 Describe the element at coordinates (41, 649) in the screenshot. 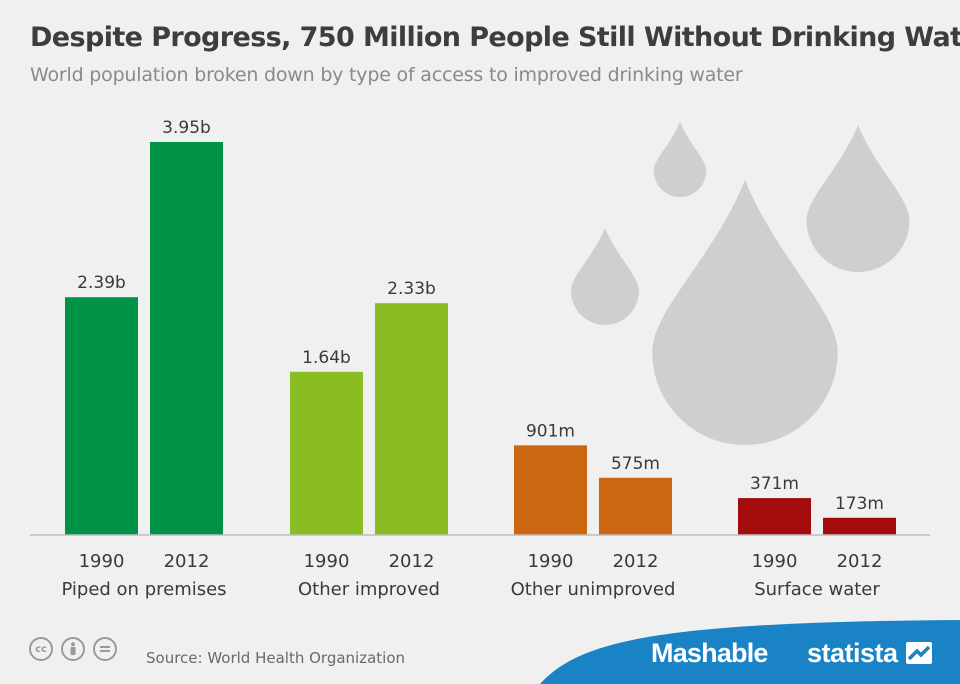

I see `cc-icon: cc` at that location.